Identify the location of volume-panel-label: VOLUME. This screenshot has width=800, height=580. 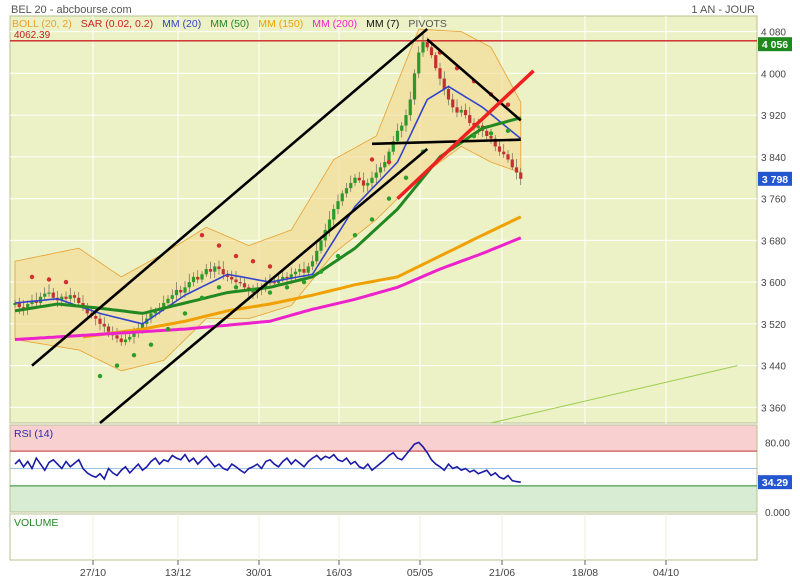
(36, 523).